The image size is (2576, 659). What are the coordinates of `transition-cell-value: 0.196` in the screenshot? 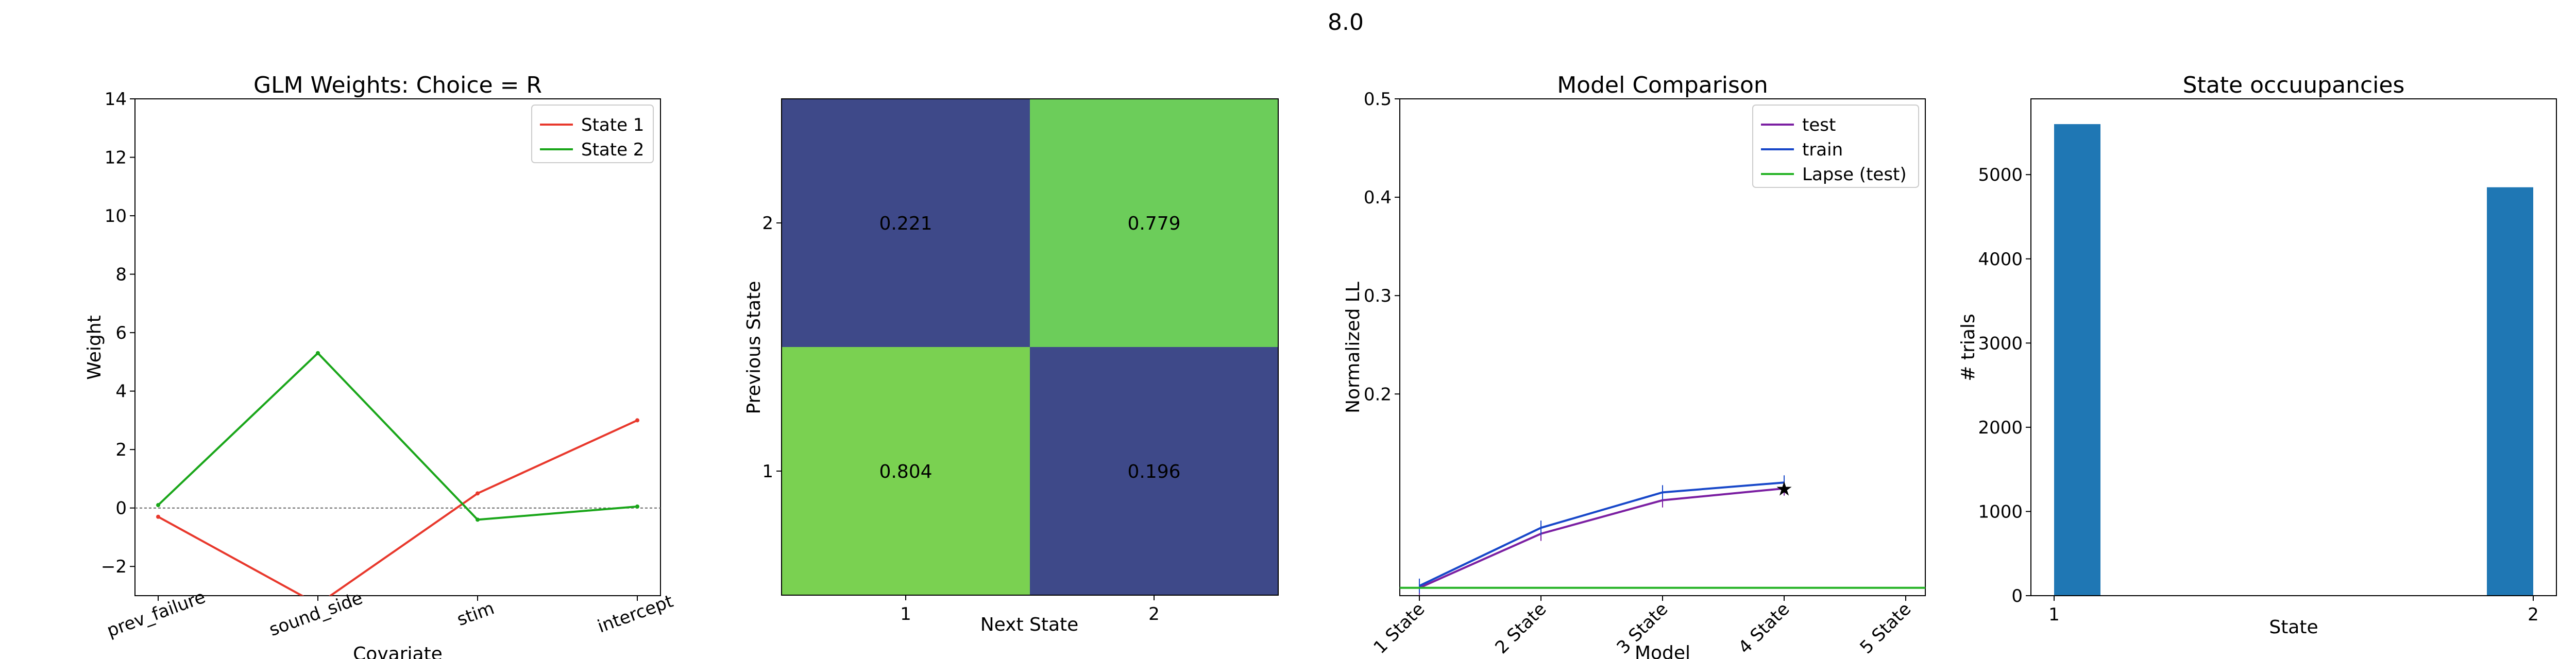 It's located at (1153, 472).